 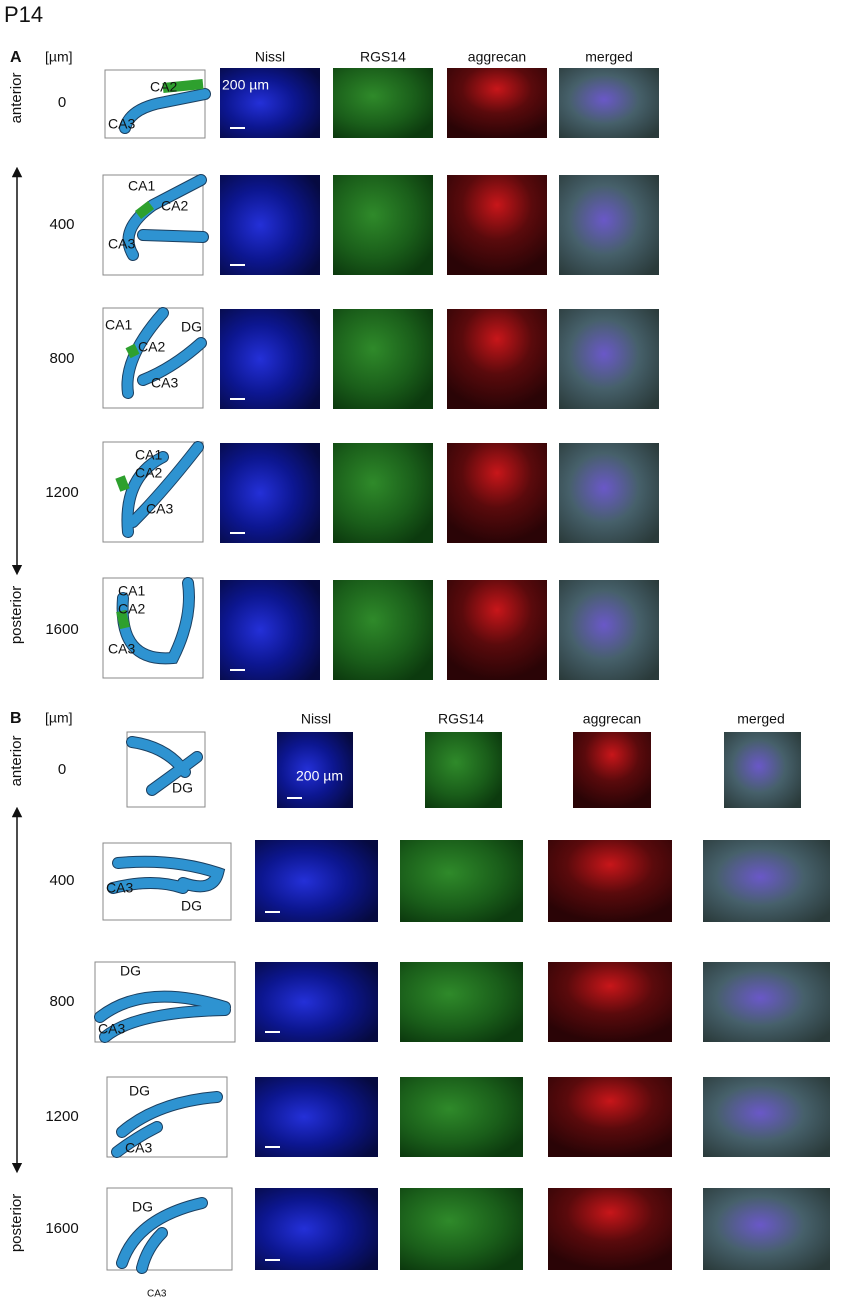 What do you see at coordinates (16, 761) in the screenshot?
I see `axis-label: anterior` at bounding box center [16, 761].